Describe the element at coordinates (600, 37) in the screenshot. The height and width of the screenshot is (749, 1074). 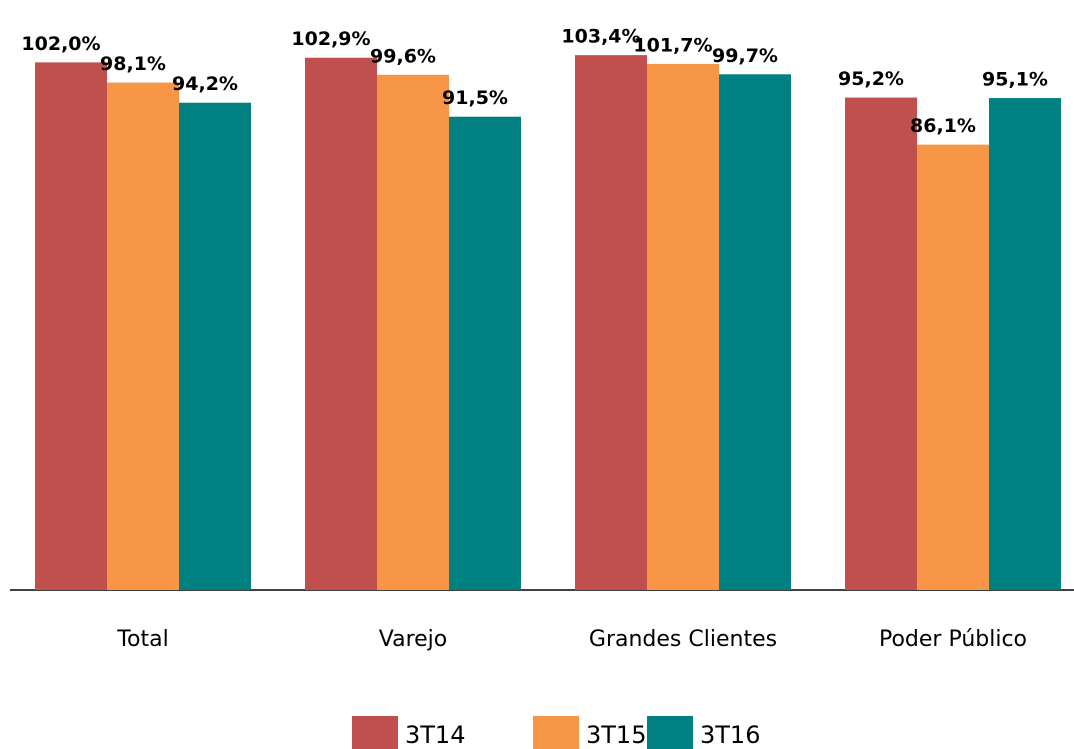
I see `data-label: 103,4%` at that location.